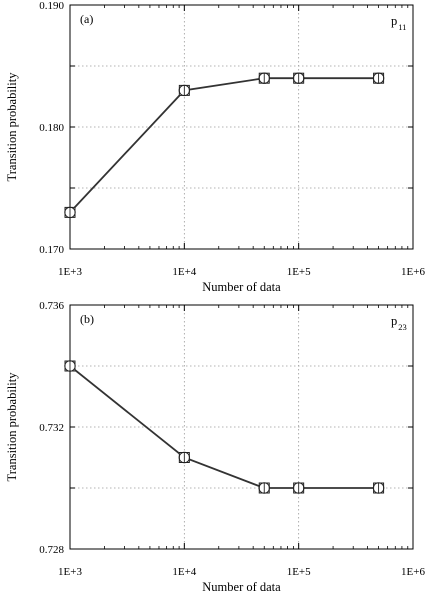 The height and width of the screenshot is (596, 427). What do you see at coordinates (51, 250) in the screenshot?
I see `y-tick-label: 0.170` at bounding box center [51, 250].